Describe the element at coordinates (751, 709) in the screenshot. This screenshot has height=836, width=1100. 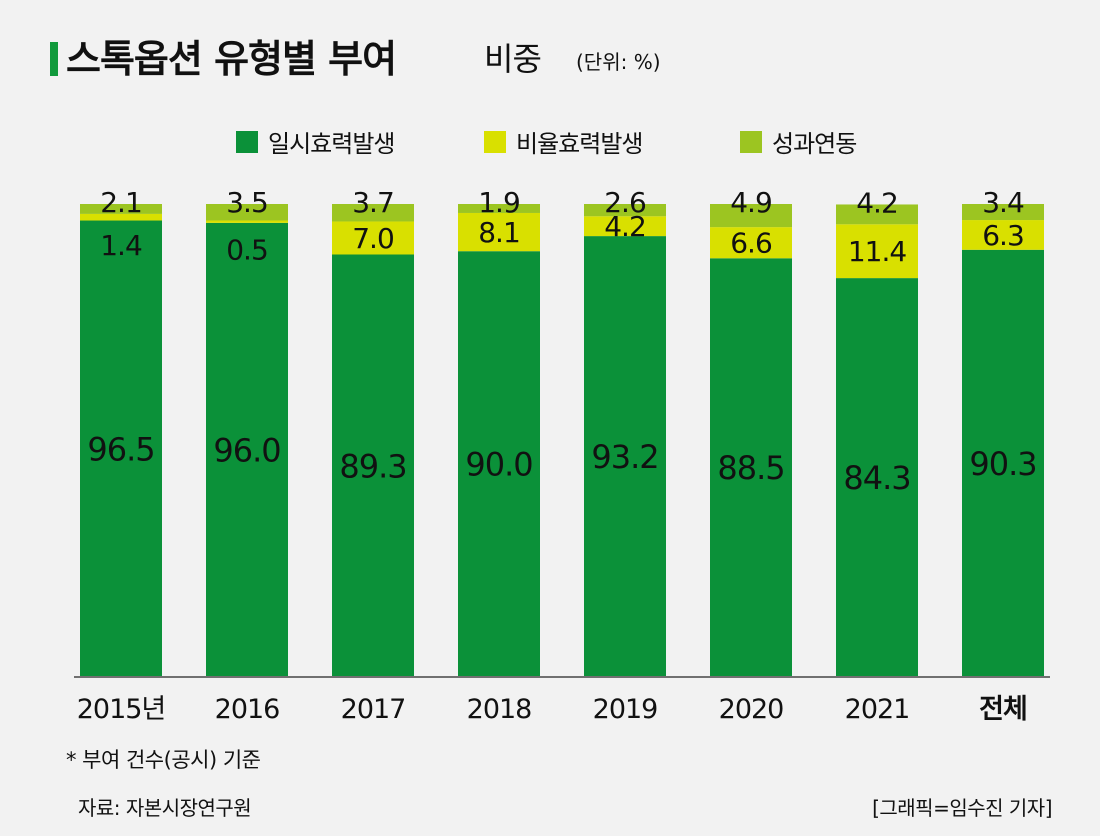
I see `x-tick-label: 2020` at that location.